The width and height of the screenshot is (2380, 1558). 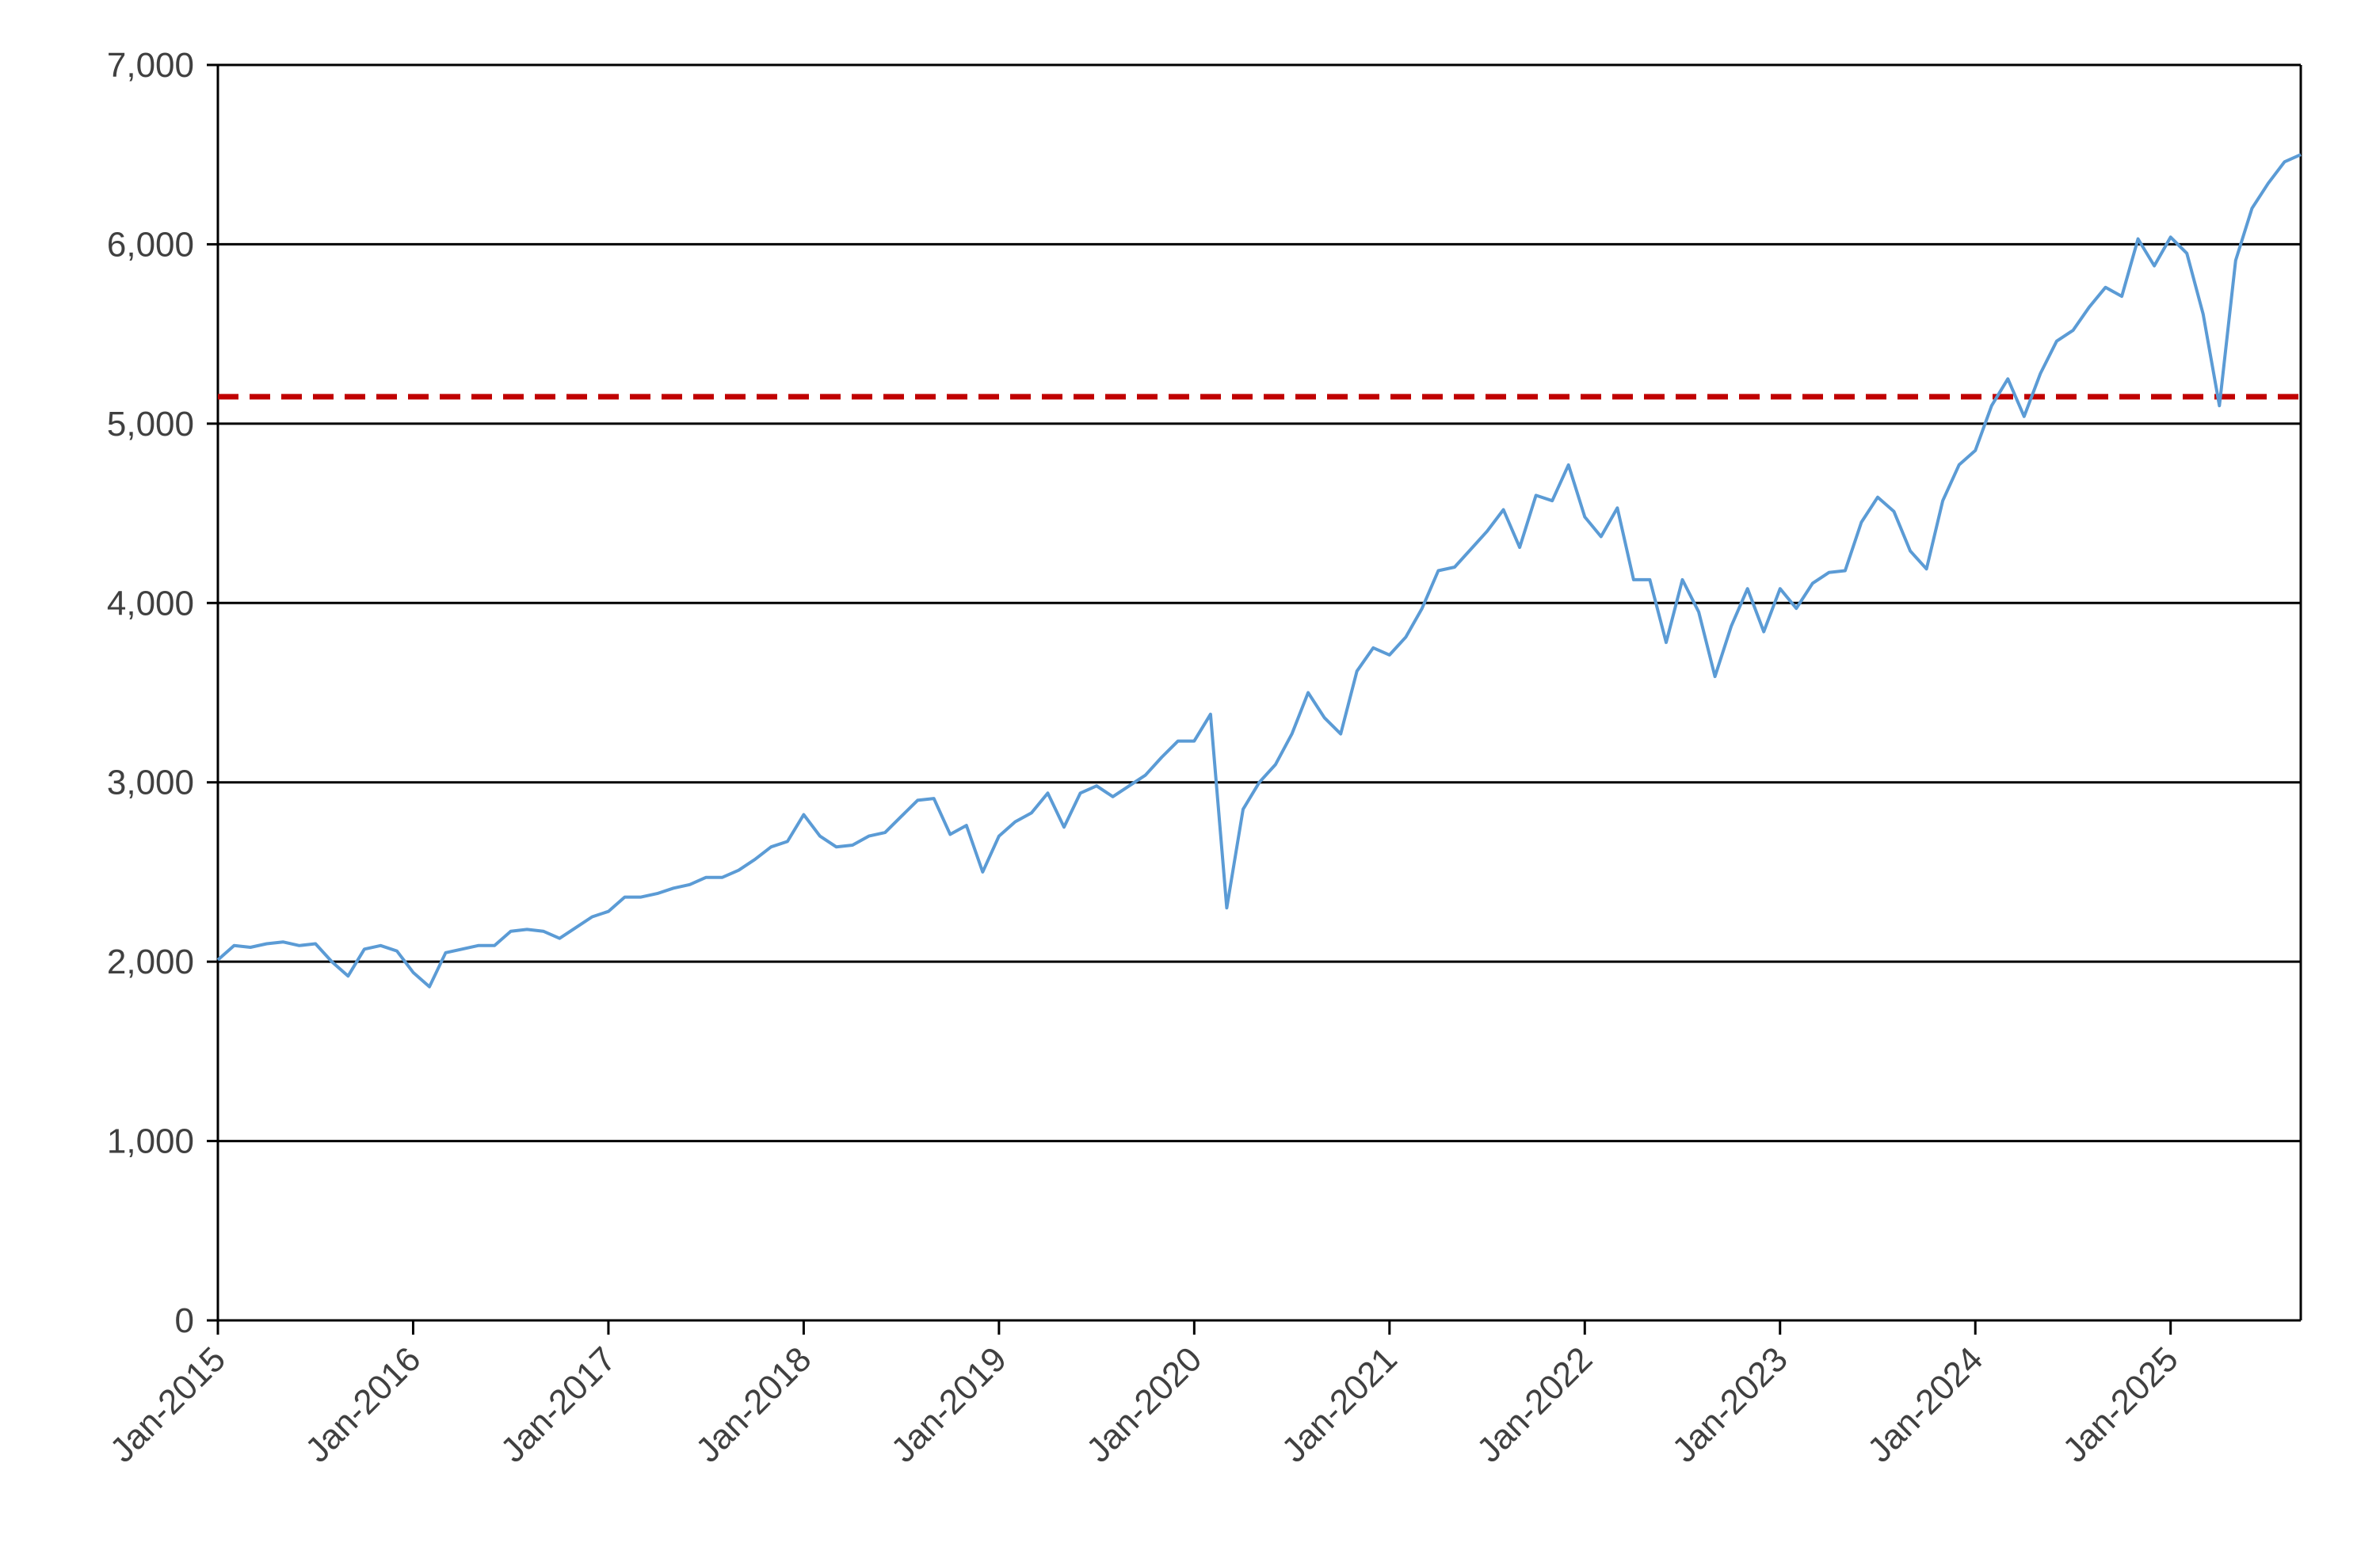 What do you see at coordinates (1339, 1404) in the screenshot?
I see `x-tick-label: Jan-2021` at bounding box center [1339, 1404].